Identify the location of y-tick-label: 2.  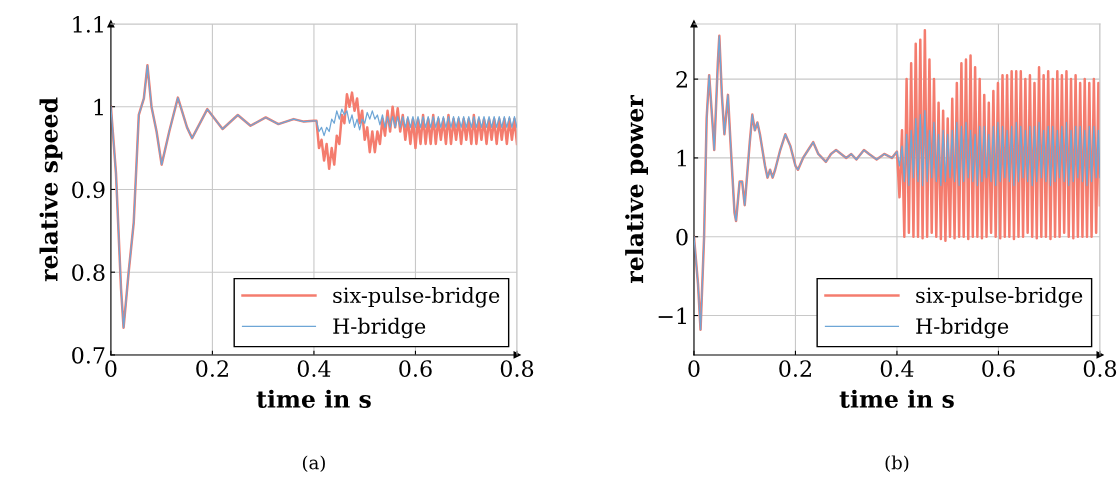
(681, 79).